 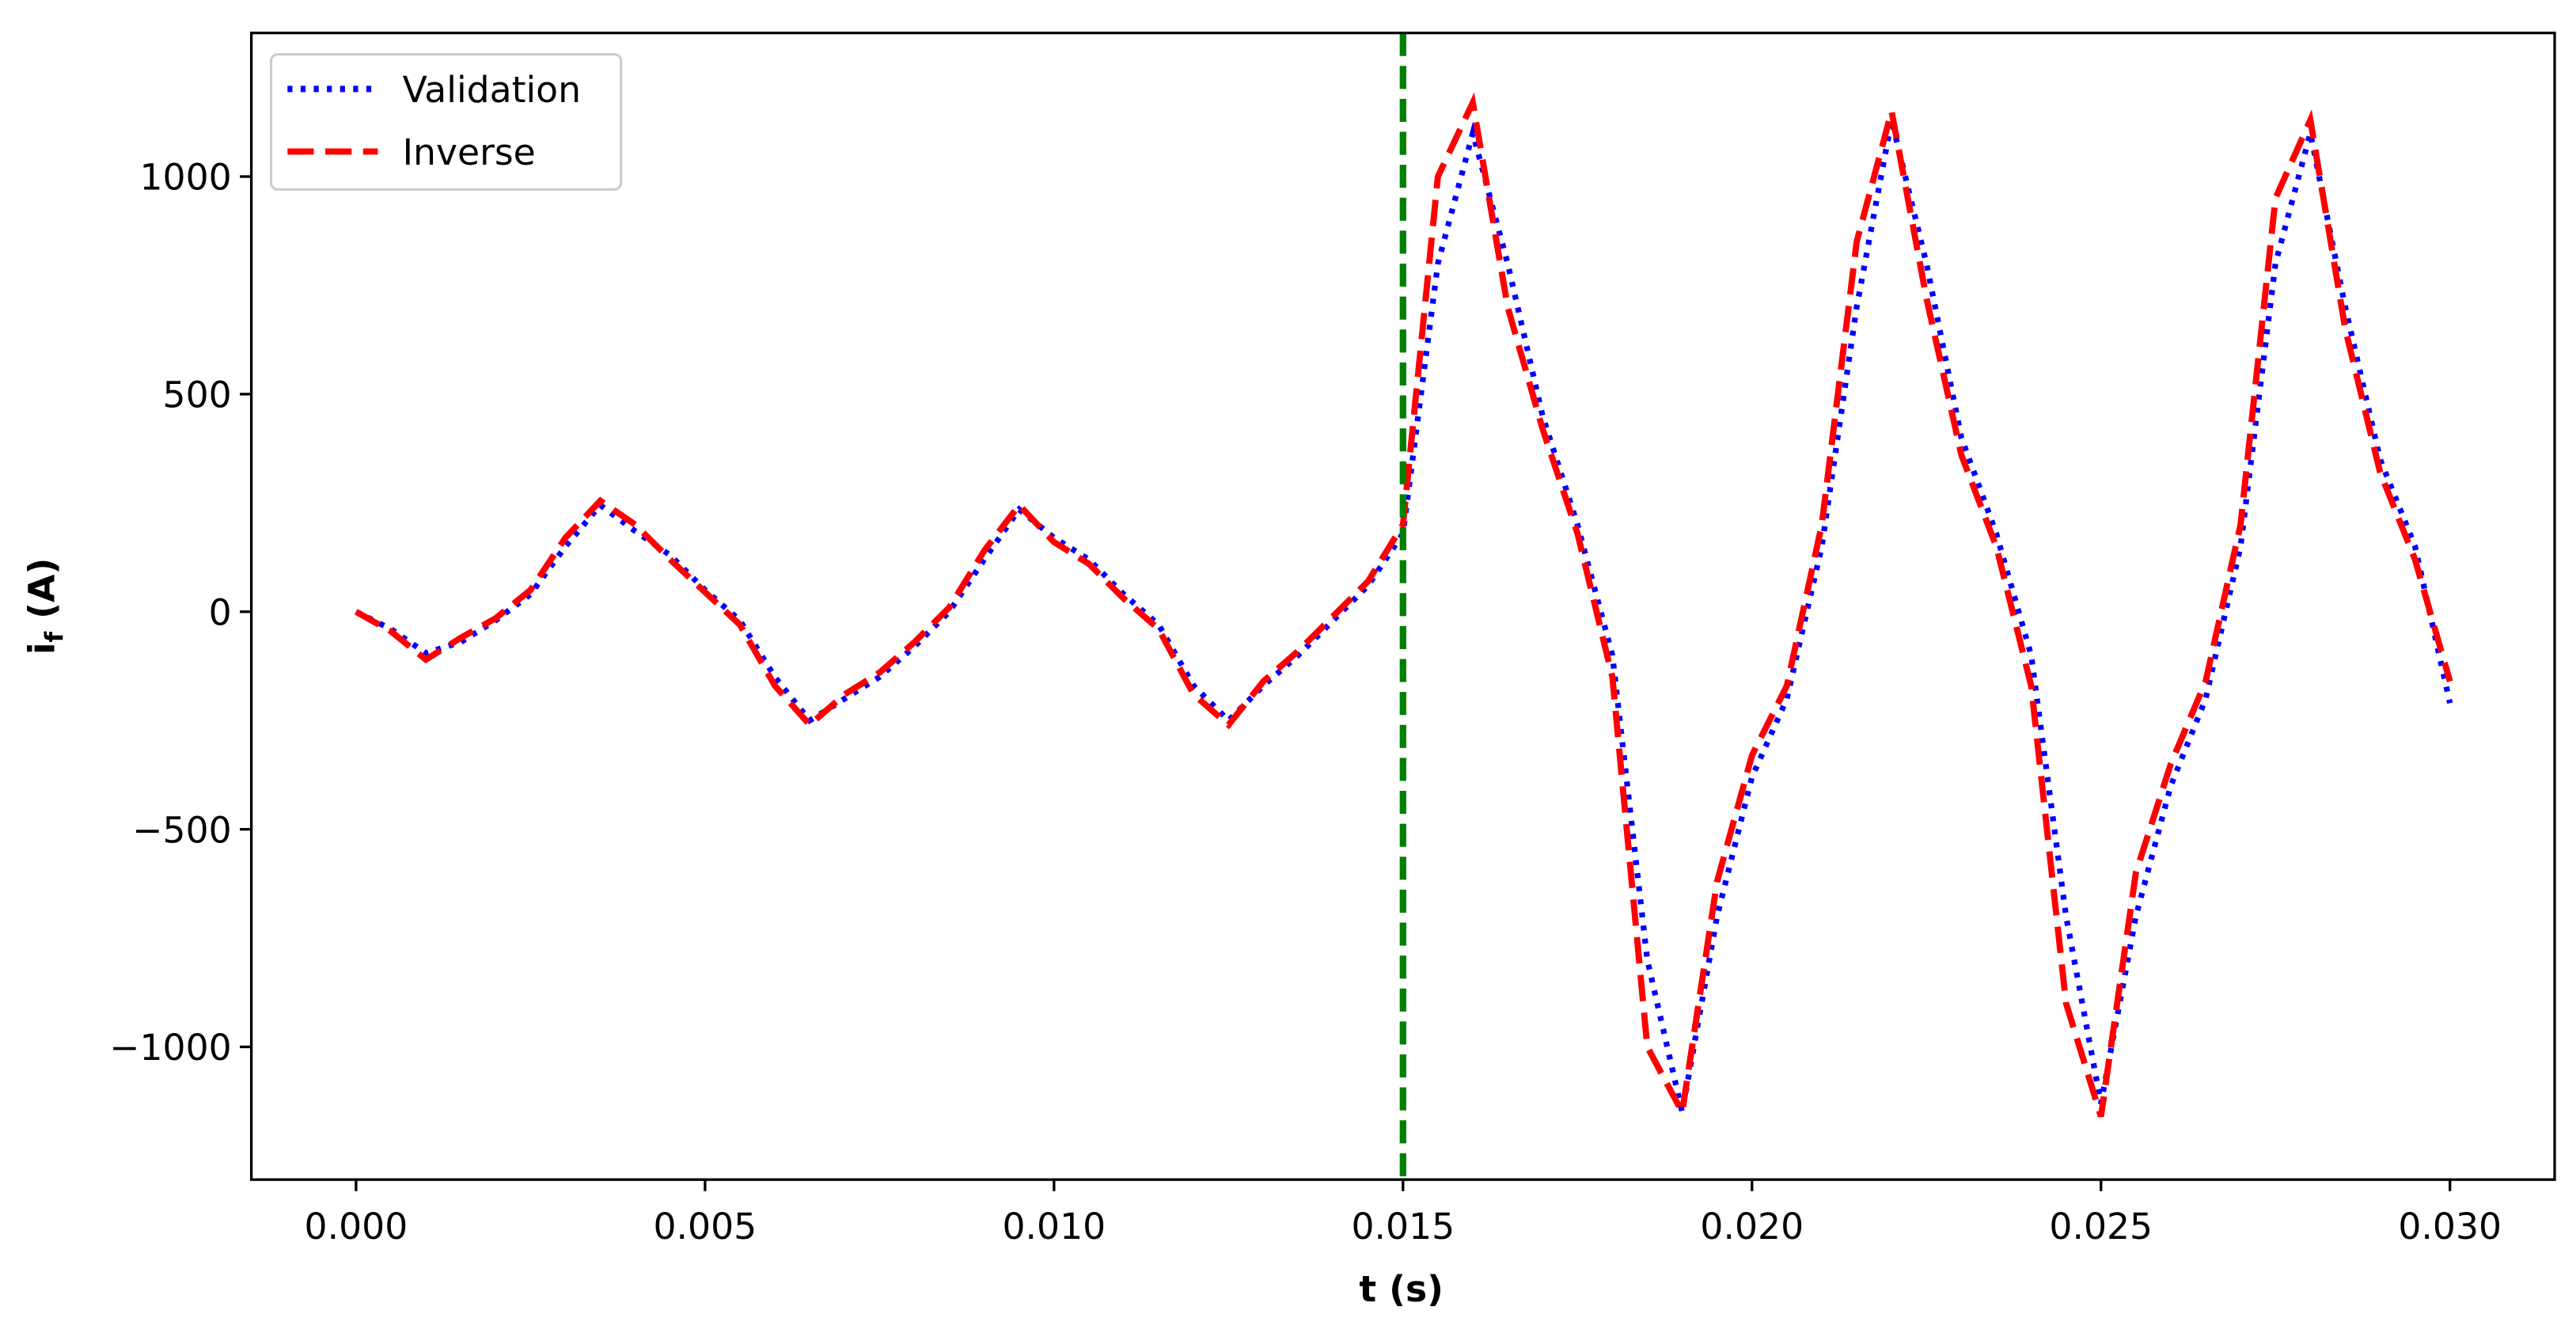 What do you see at coordinates (705, 1227) in the screenshot?
I see `x-tick-label: 0.005` at bounding box center [705, 1227].